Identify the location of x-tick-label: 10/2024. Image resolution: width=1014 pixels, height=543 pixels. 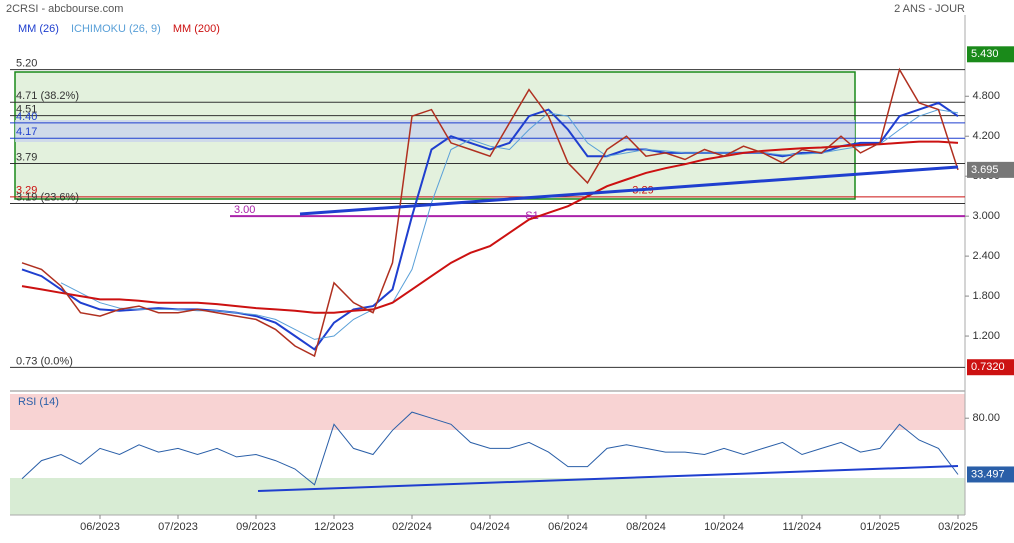
(724, 527).